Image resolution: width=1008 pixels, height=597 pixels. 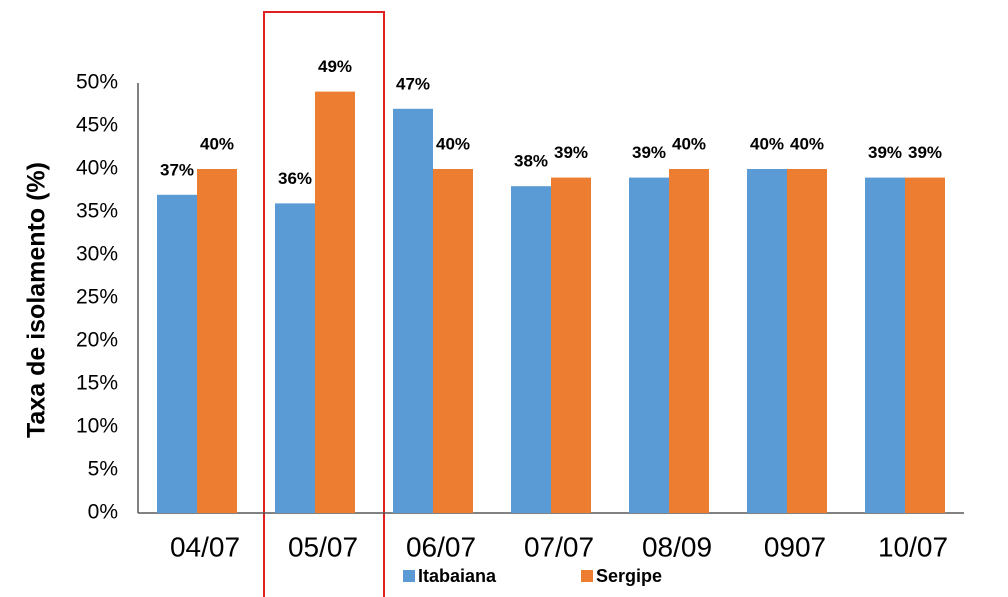 What do you see at coordinates (97, 297) in the screenshot?
I see `y-tick-label: 25%` at bounding box center [97, 297].